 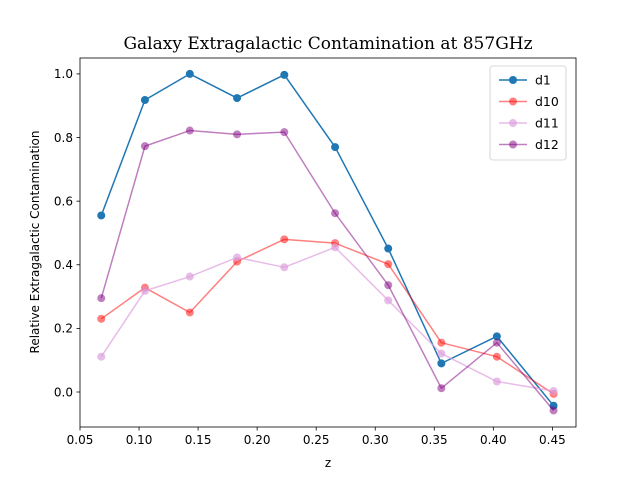 What do you see at coordinates (63, 329) in the screenshot?
I see `y-tick-label-1: 0.2` at bounding box center [63, 329].